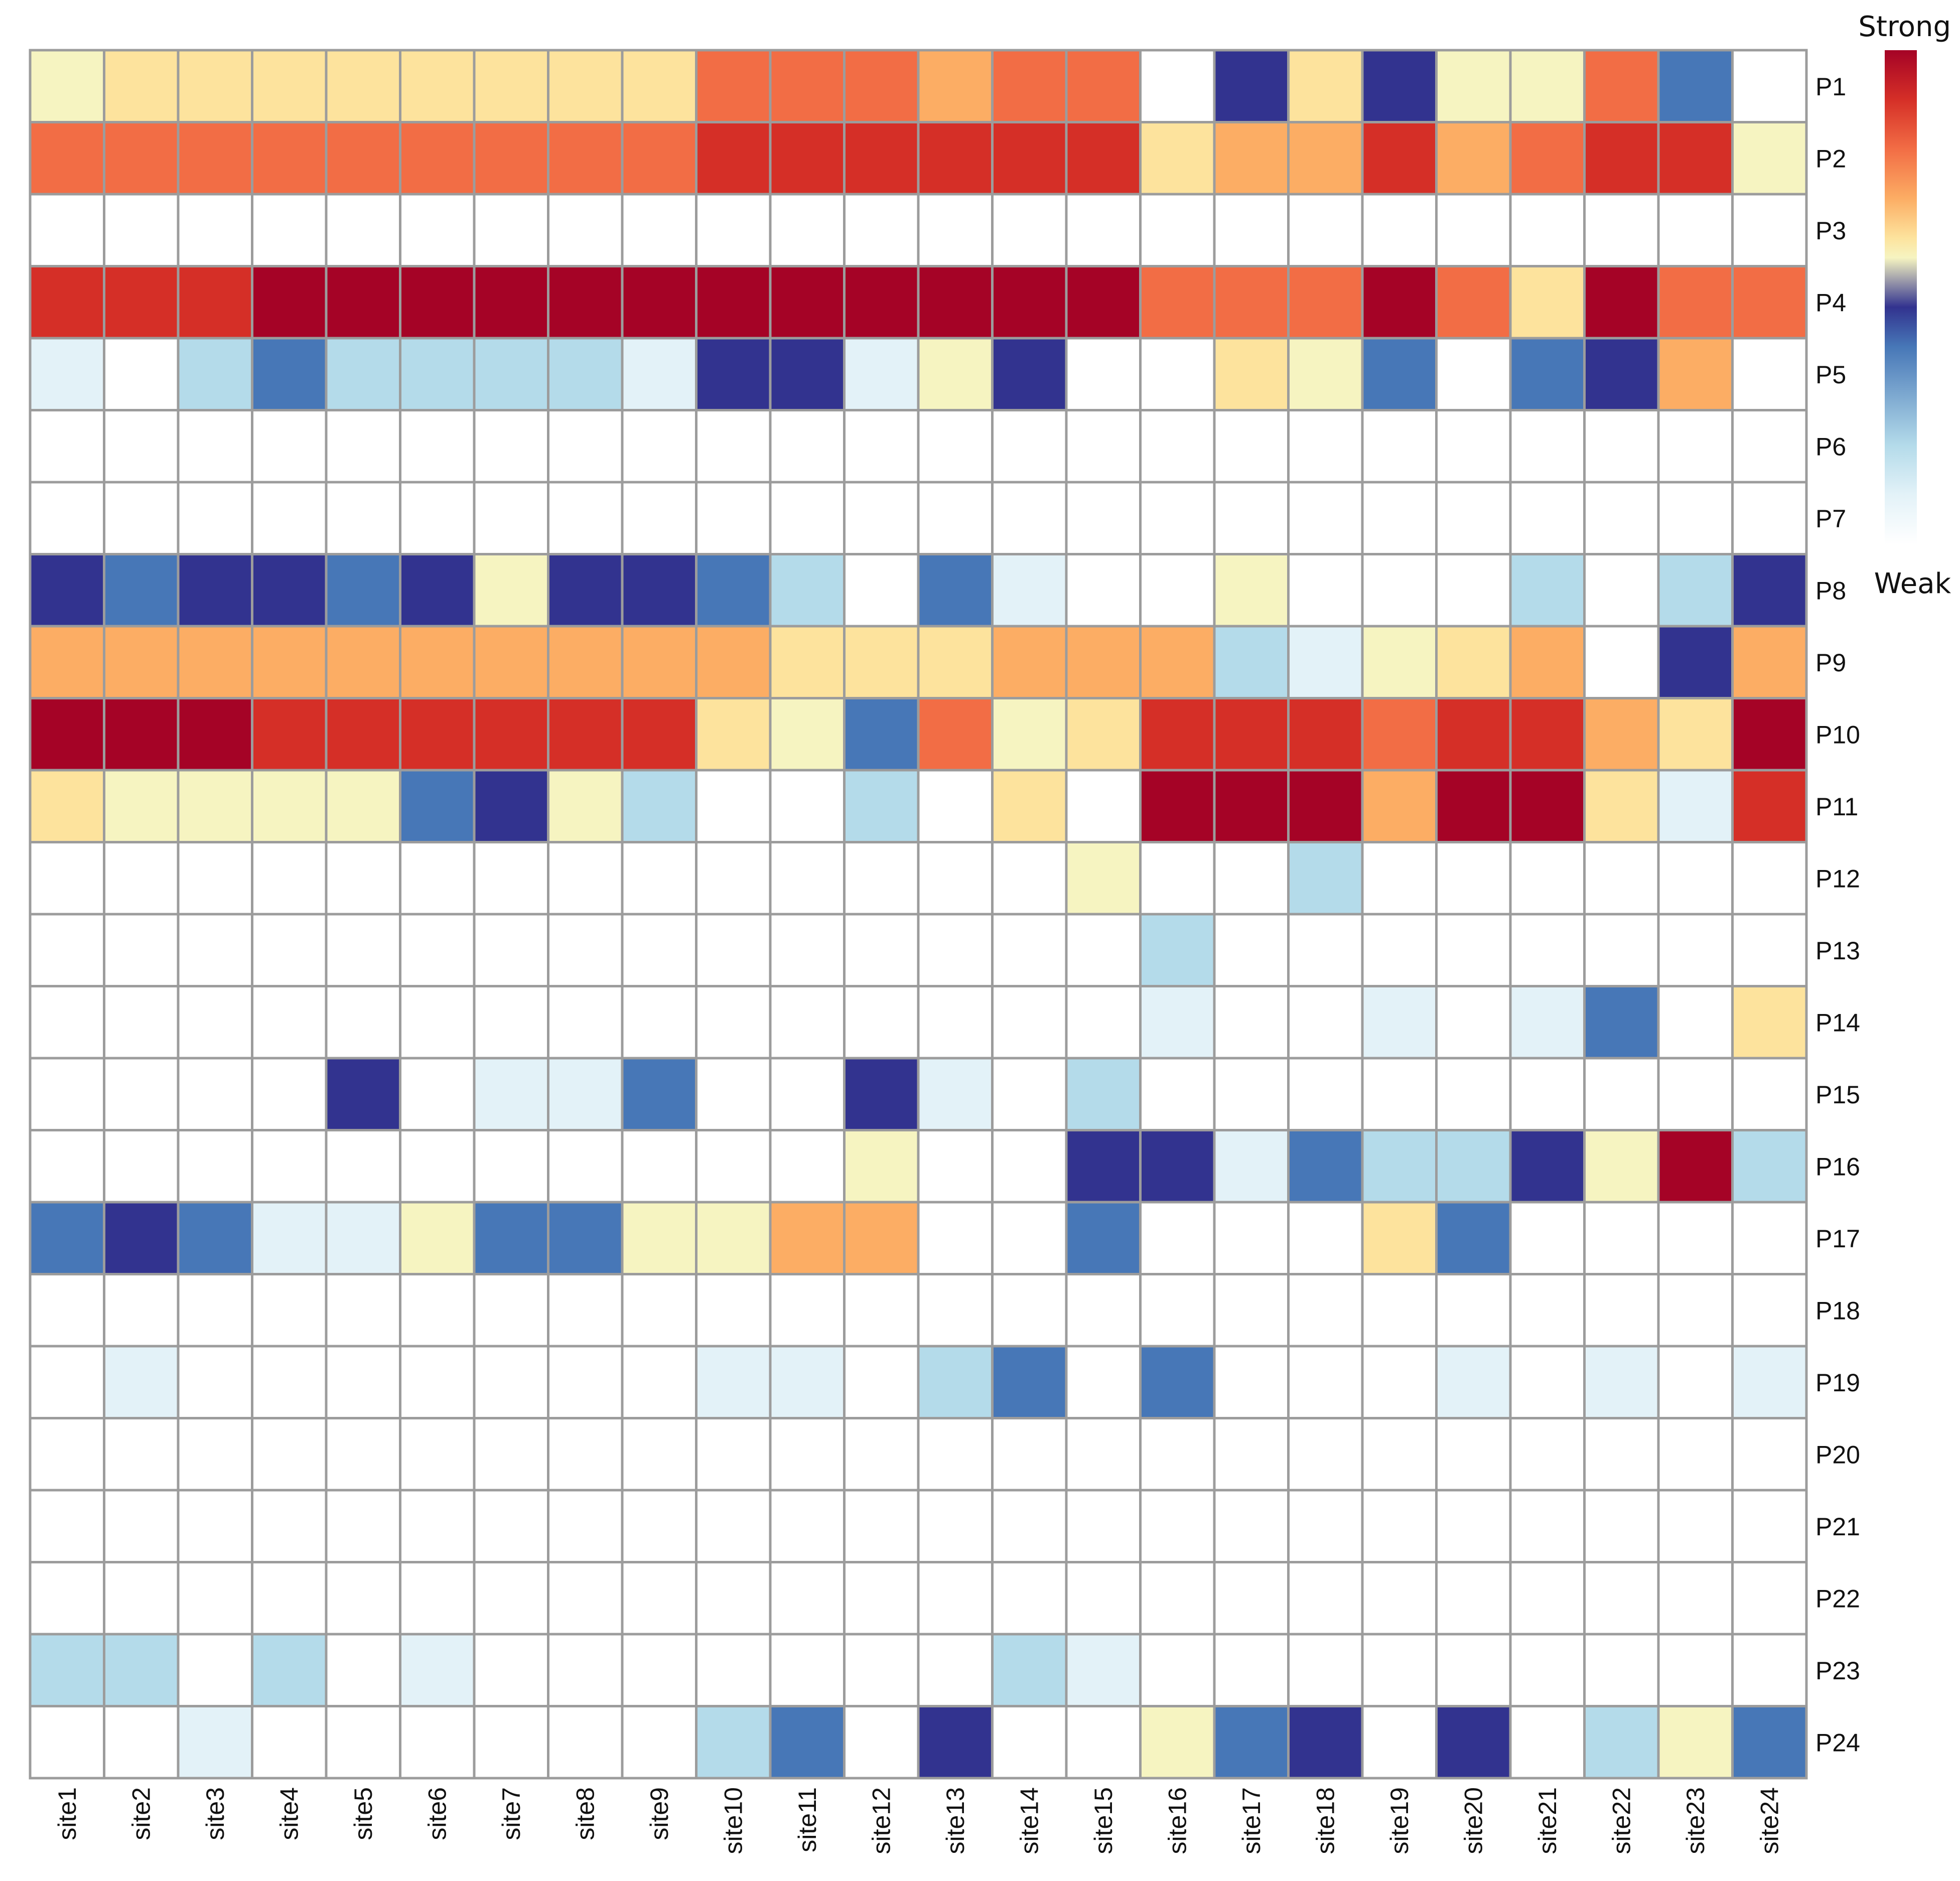 This screenshot has height=1881, width=1960. Describe the element at coordinates (289, 1382) in the screenshot. I see `cell-P19-site4` at that location.